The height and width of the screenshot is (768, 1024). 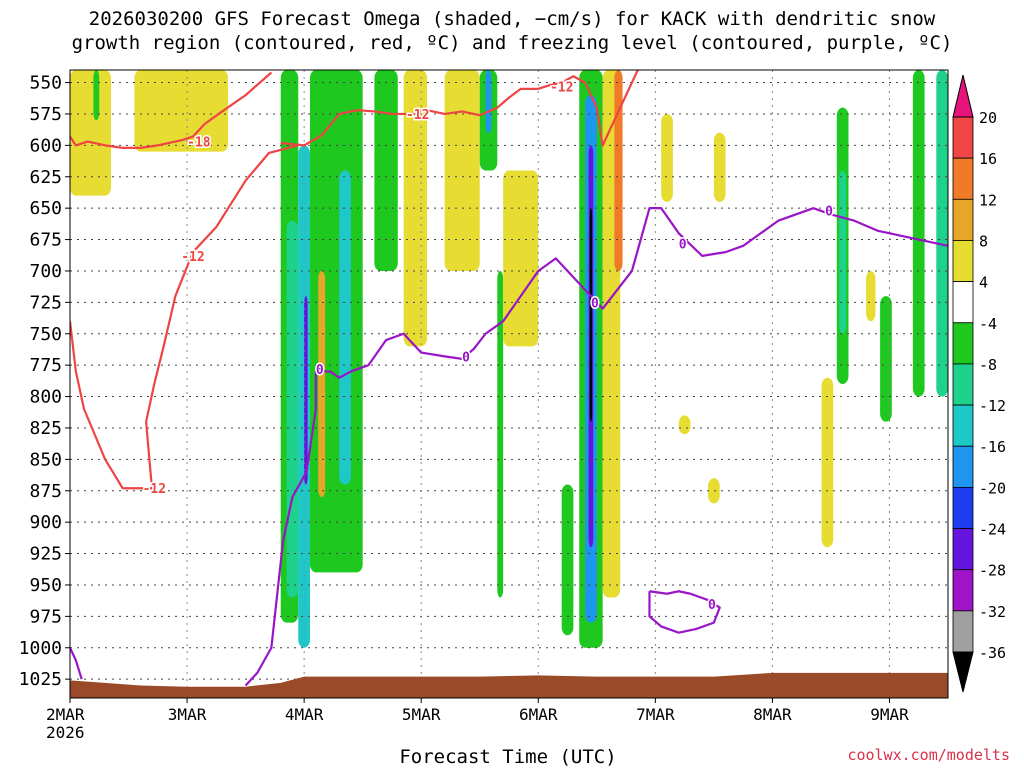 What do you see at coordinates (538, 714) in the screenshot?
I see `x-tick-label: 6MAR` at bounding box center [538, 714].